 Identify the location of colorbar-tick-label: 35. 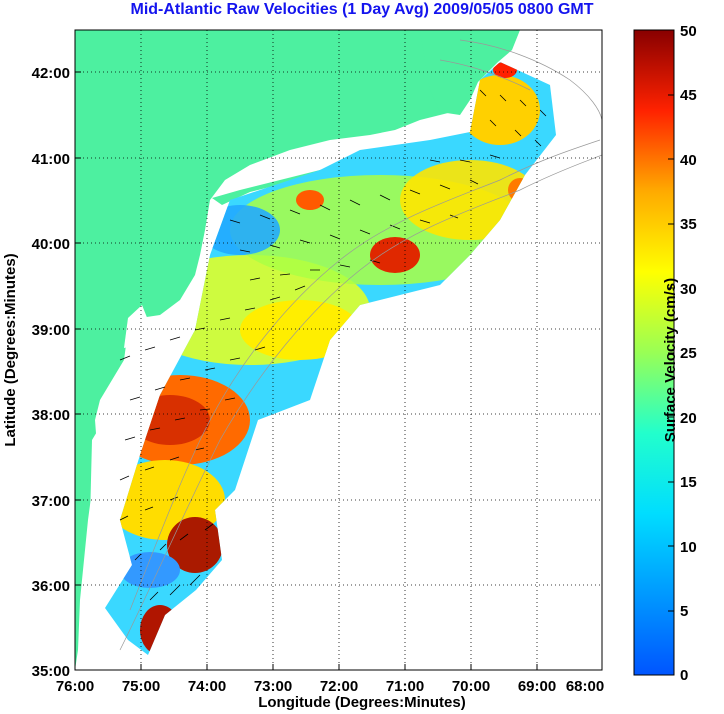
(688, 224).